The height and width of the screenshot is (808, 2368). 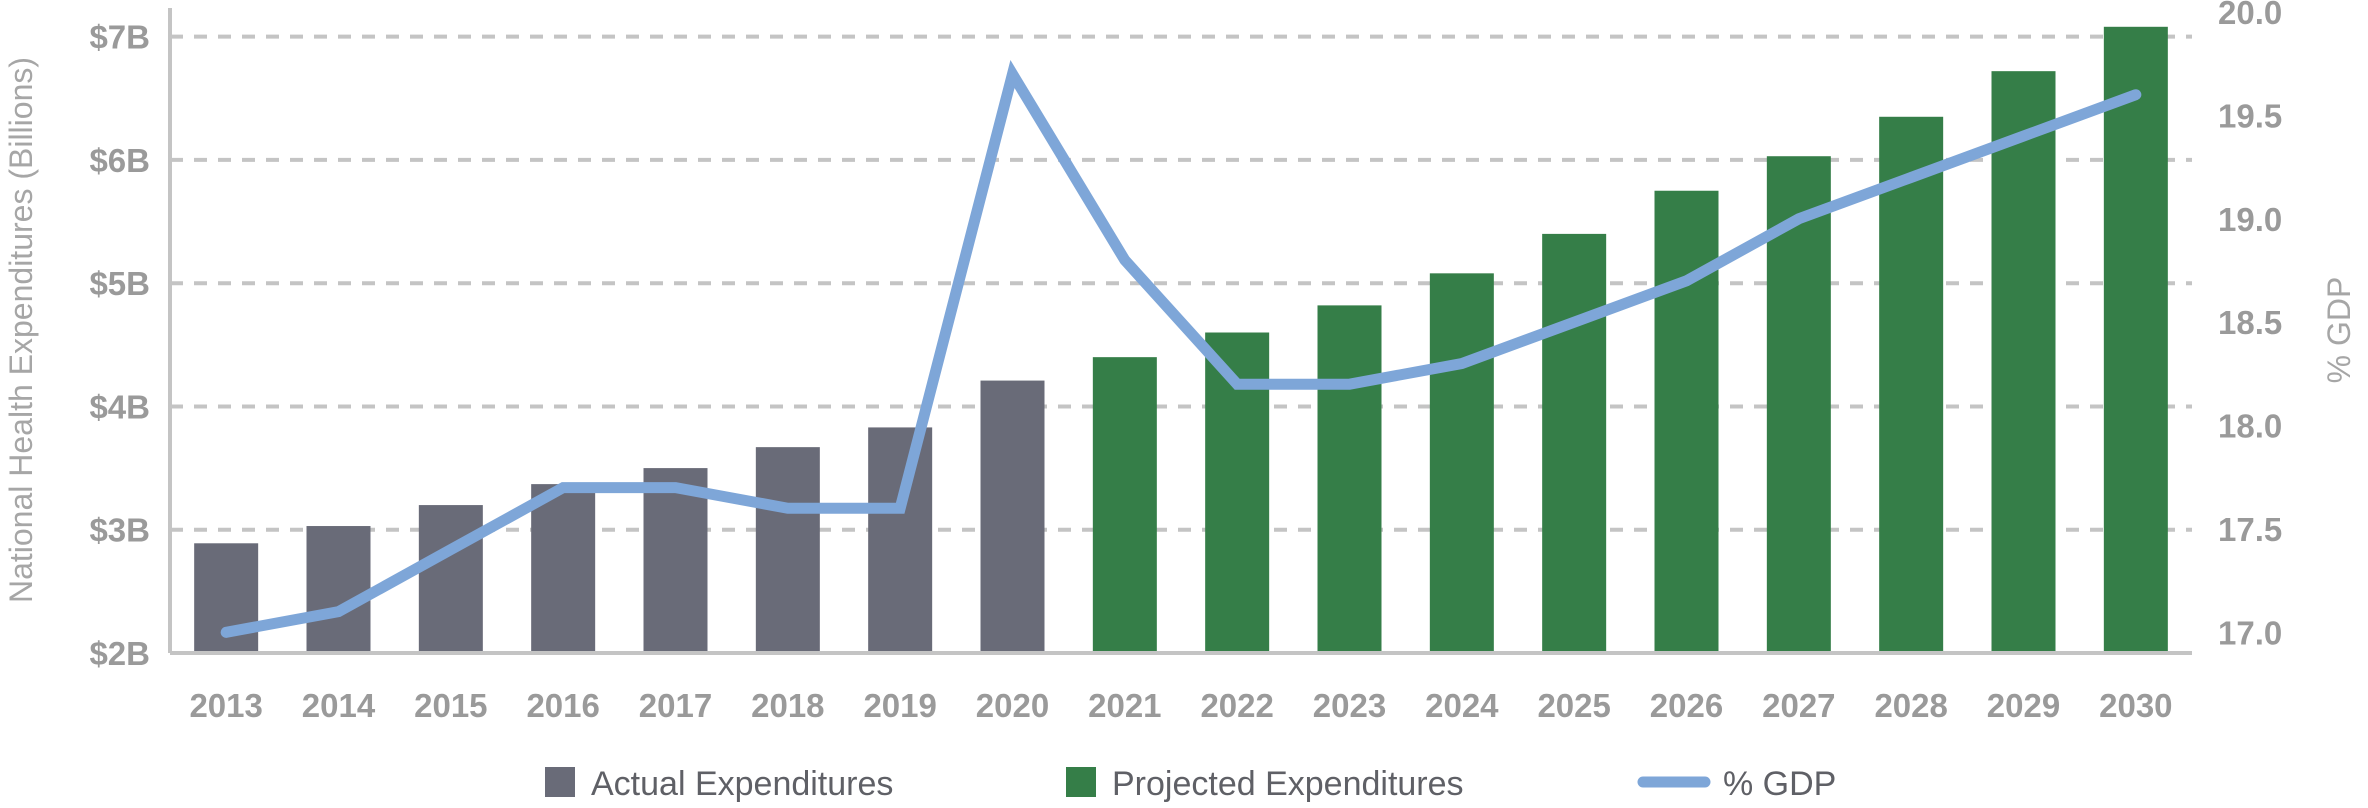 What do you see at coordinates (1012, 705) in the screenshot?
I see `x-tick-label: 2020` at bounding box center [1012, 705].